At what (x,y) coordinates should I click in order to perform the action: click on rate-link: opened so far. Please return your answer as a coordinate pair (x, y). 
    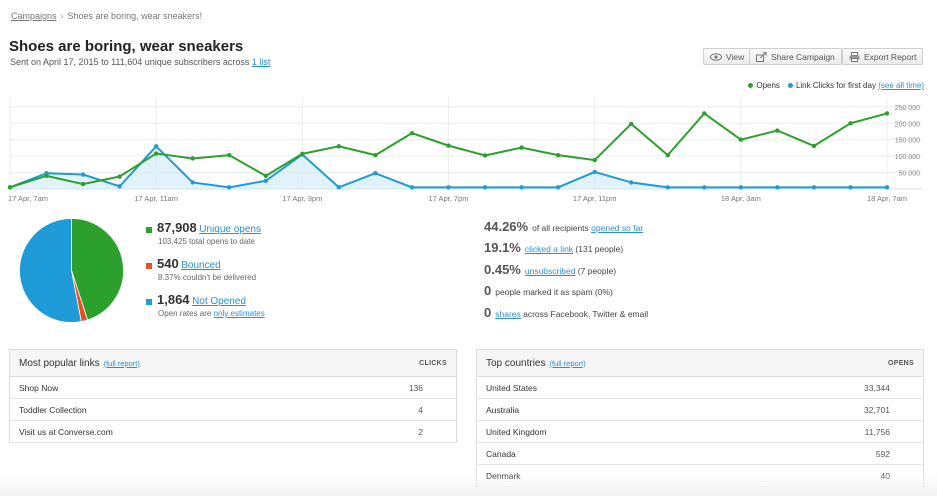
    Looking at the image, I should click on (617, 228).